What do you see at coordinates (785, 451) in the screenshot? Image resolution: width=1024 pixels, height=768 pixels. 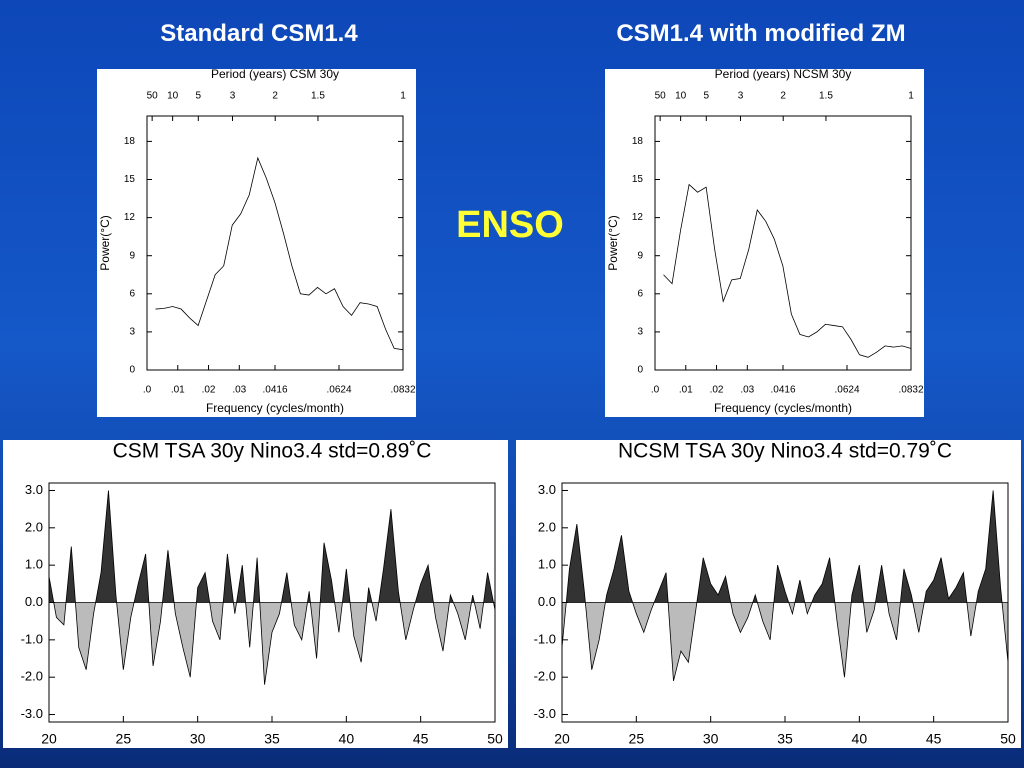 I see `chart-title: NCSM TSA 30y Nino3.4 std=0.79˚C` at bounding box center [785, 451].